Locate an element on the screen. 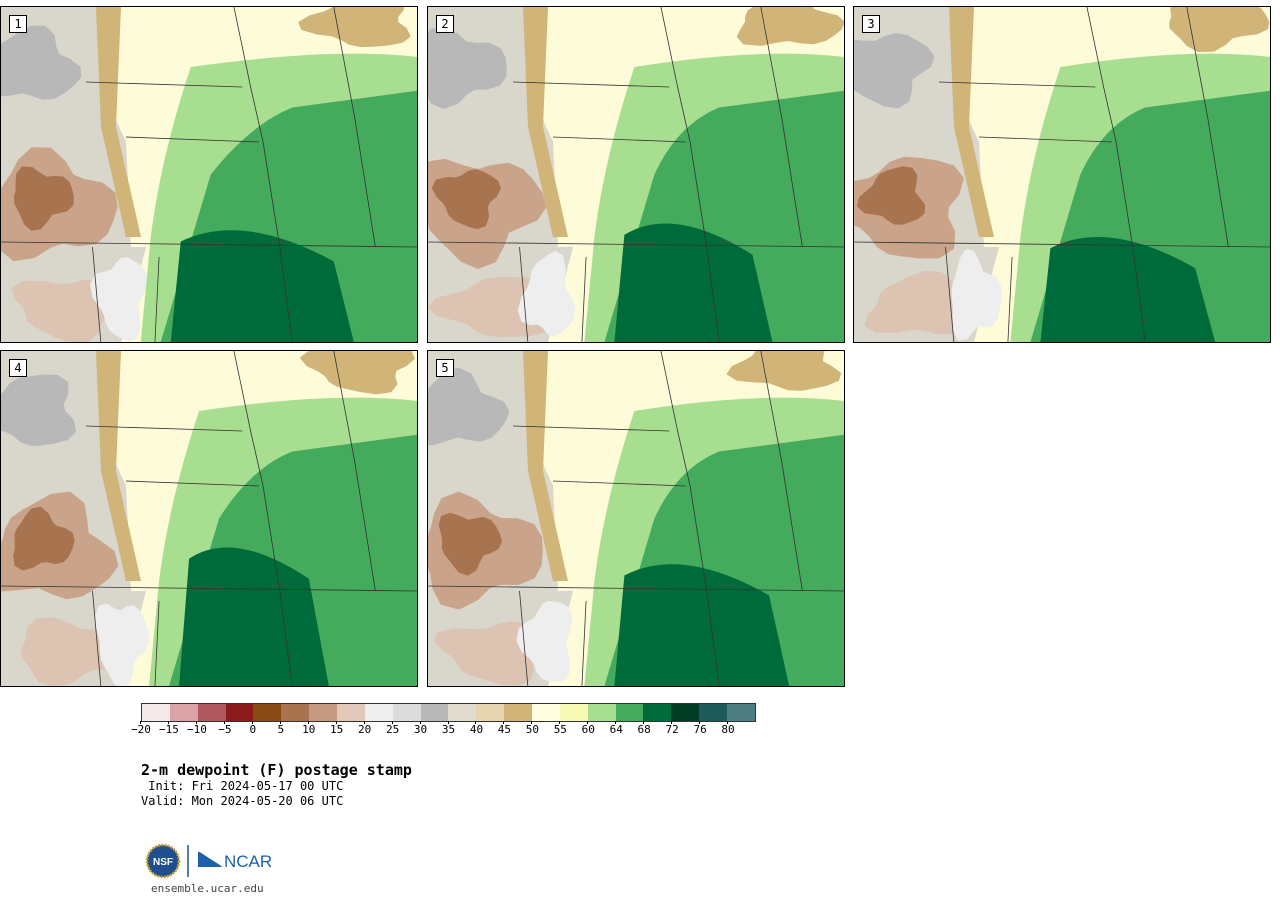 The width and height of the screenshot is (1280, 901). map-panel-3: 3 is located at coordinates (1062, 174).